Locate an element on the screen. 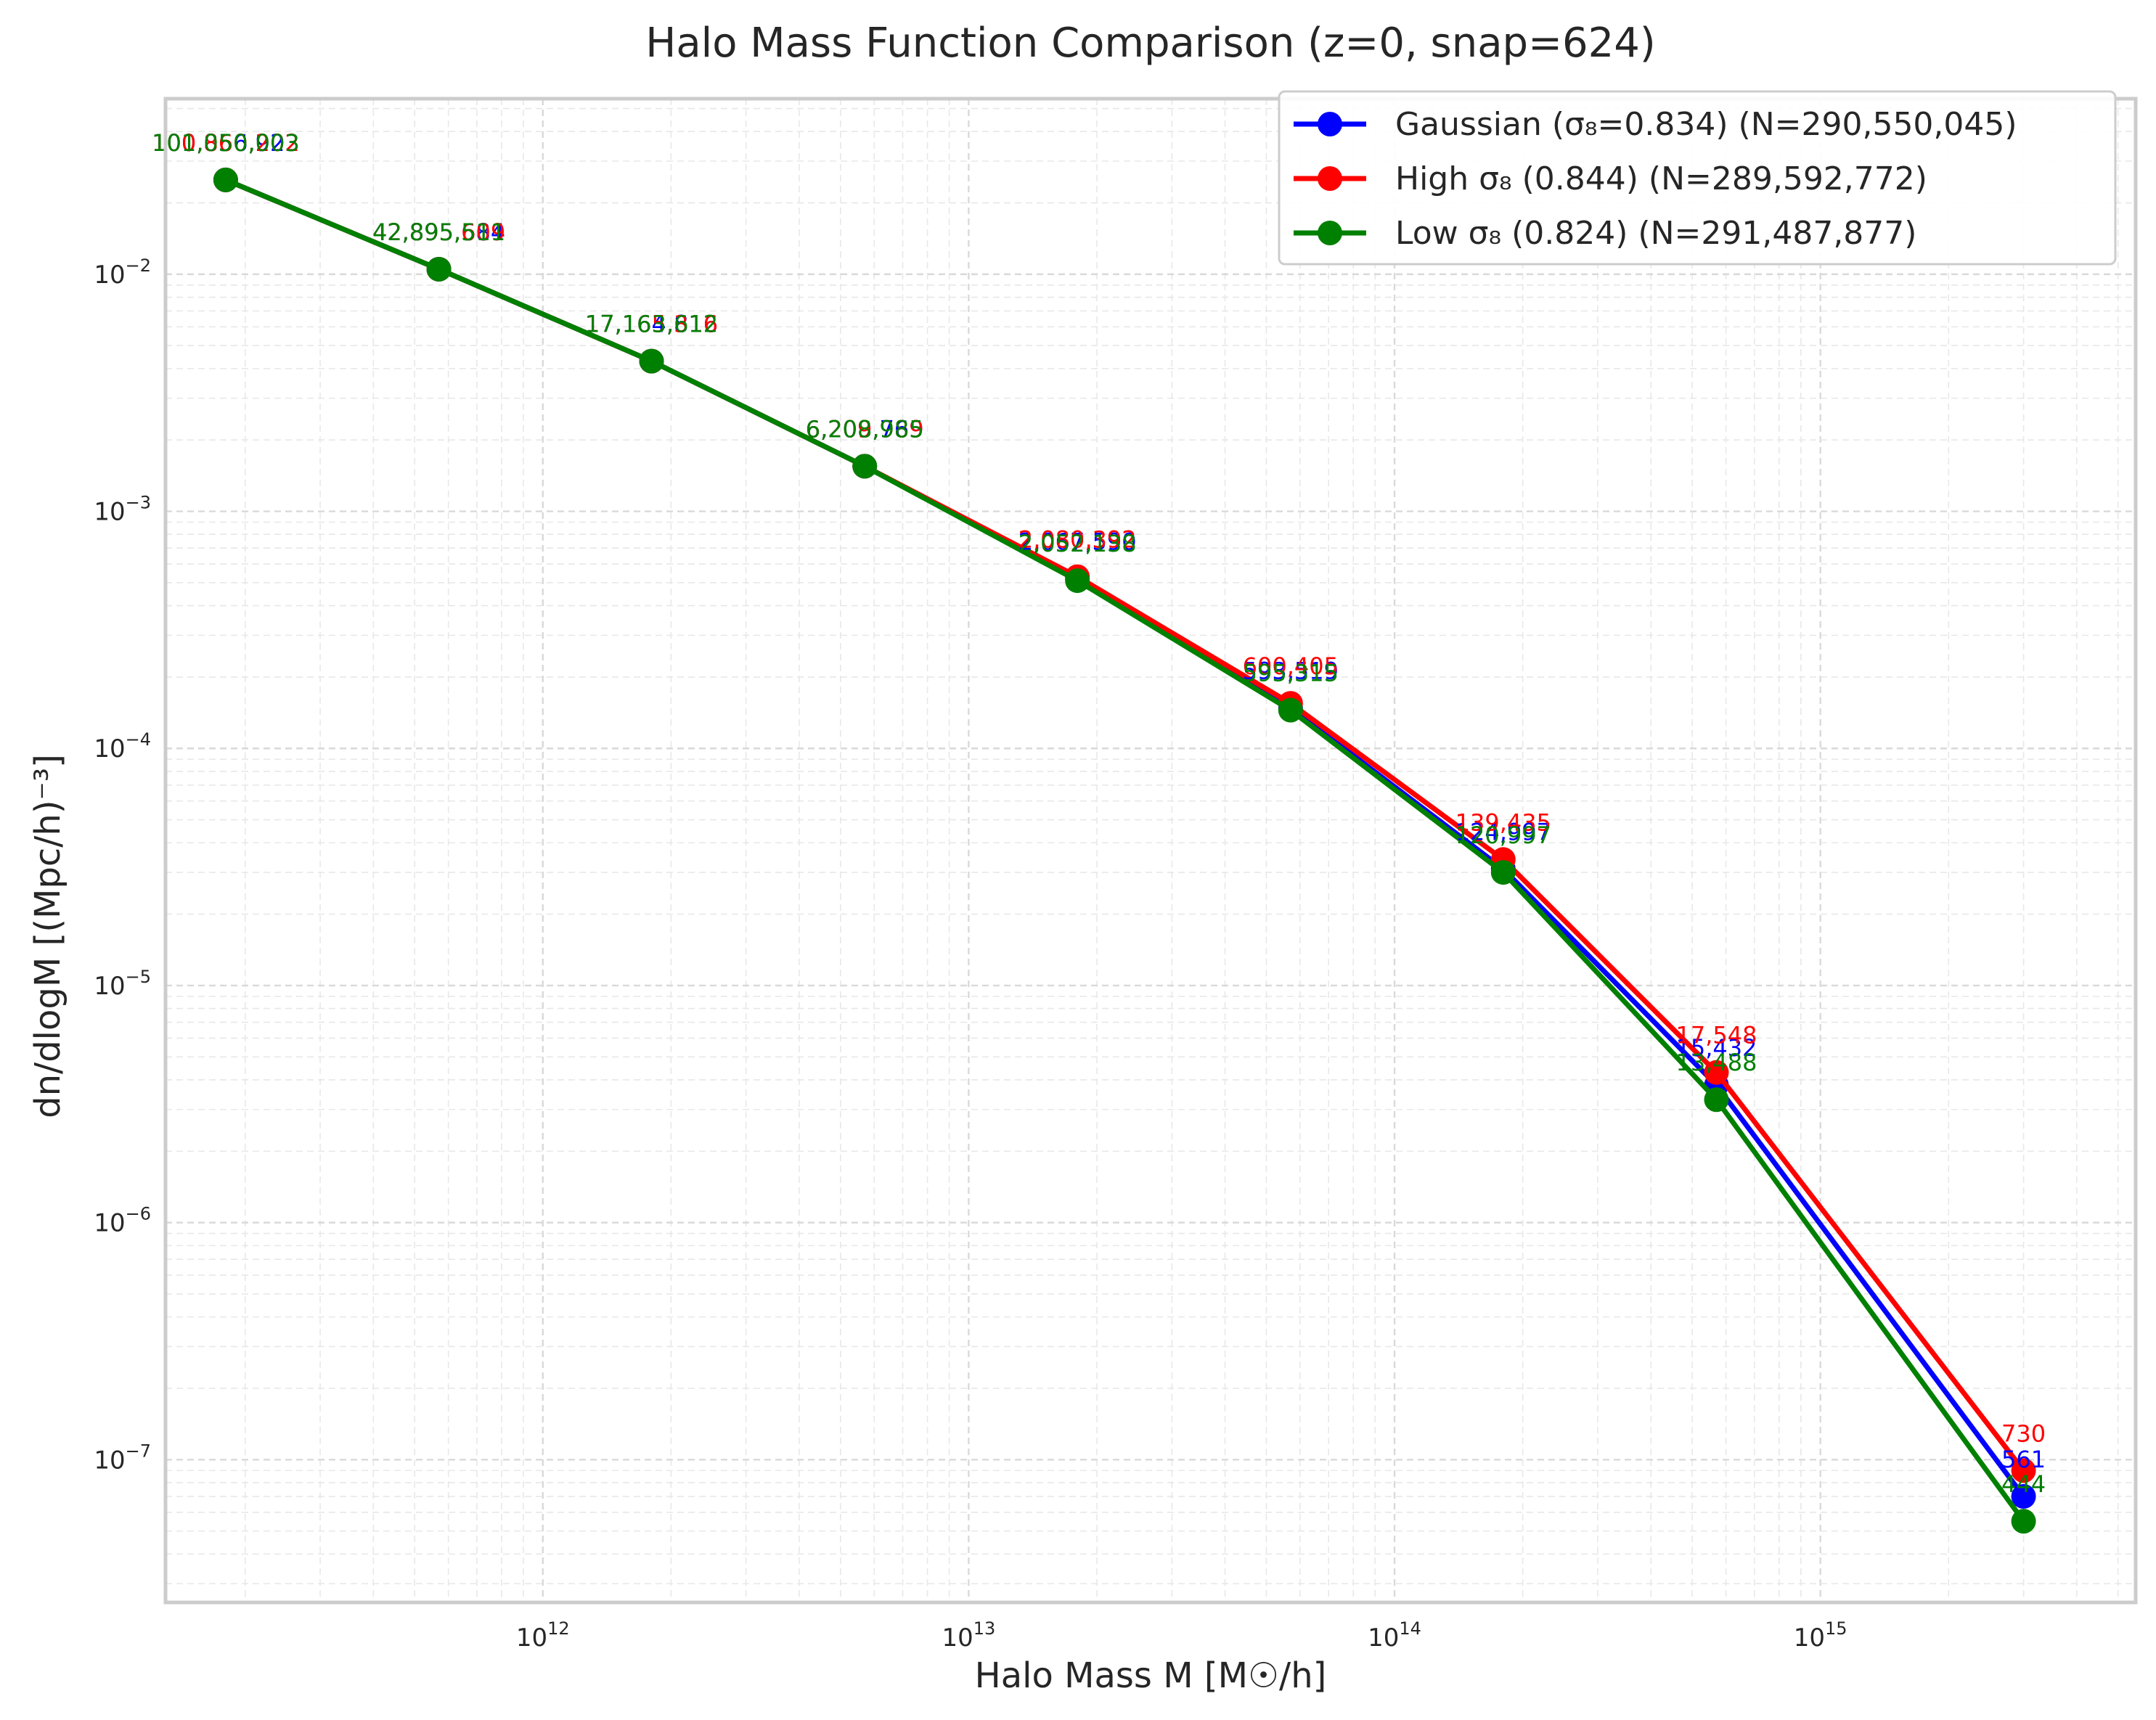 This screenshot has height=1720, width=2156. legend-label: Gaussian (σ₈=0.834) (N=290,550,045) is located at coordinates (1706, 124).